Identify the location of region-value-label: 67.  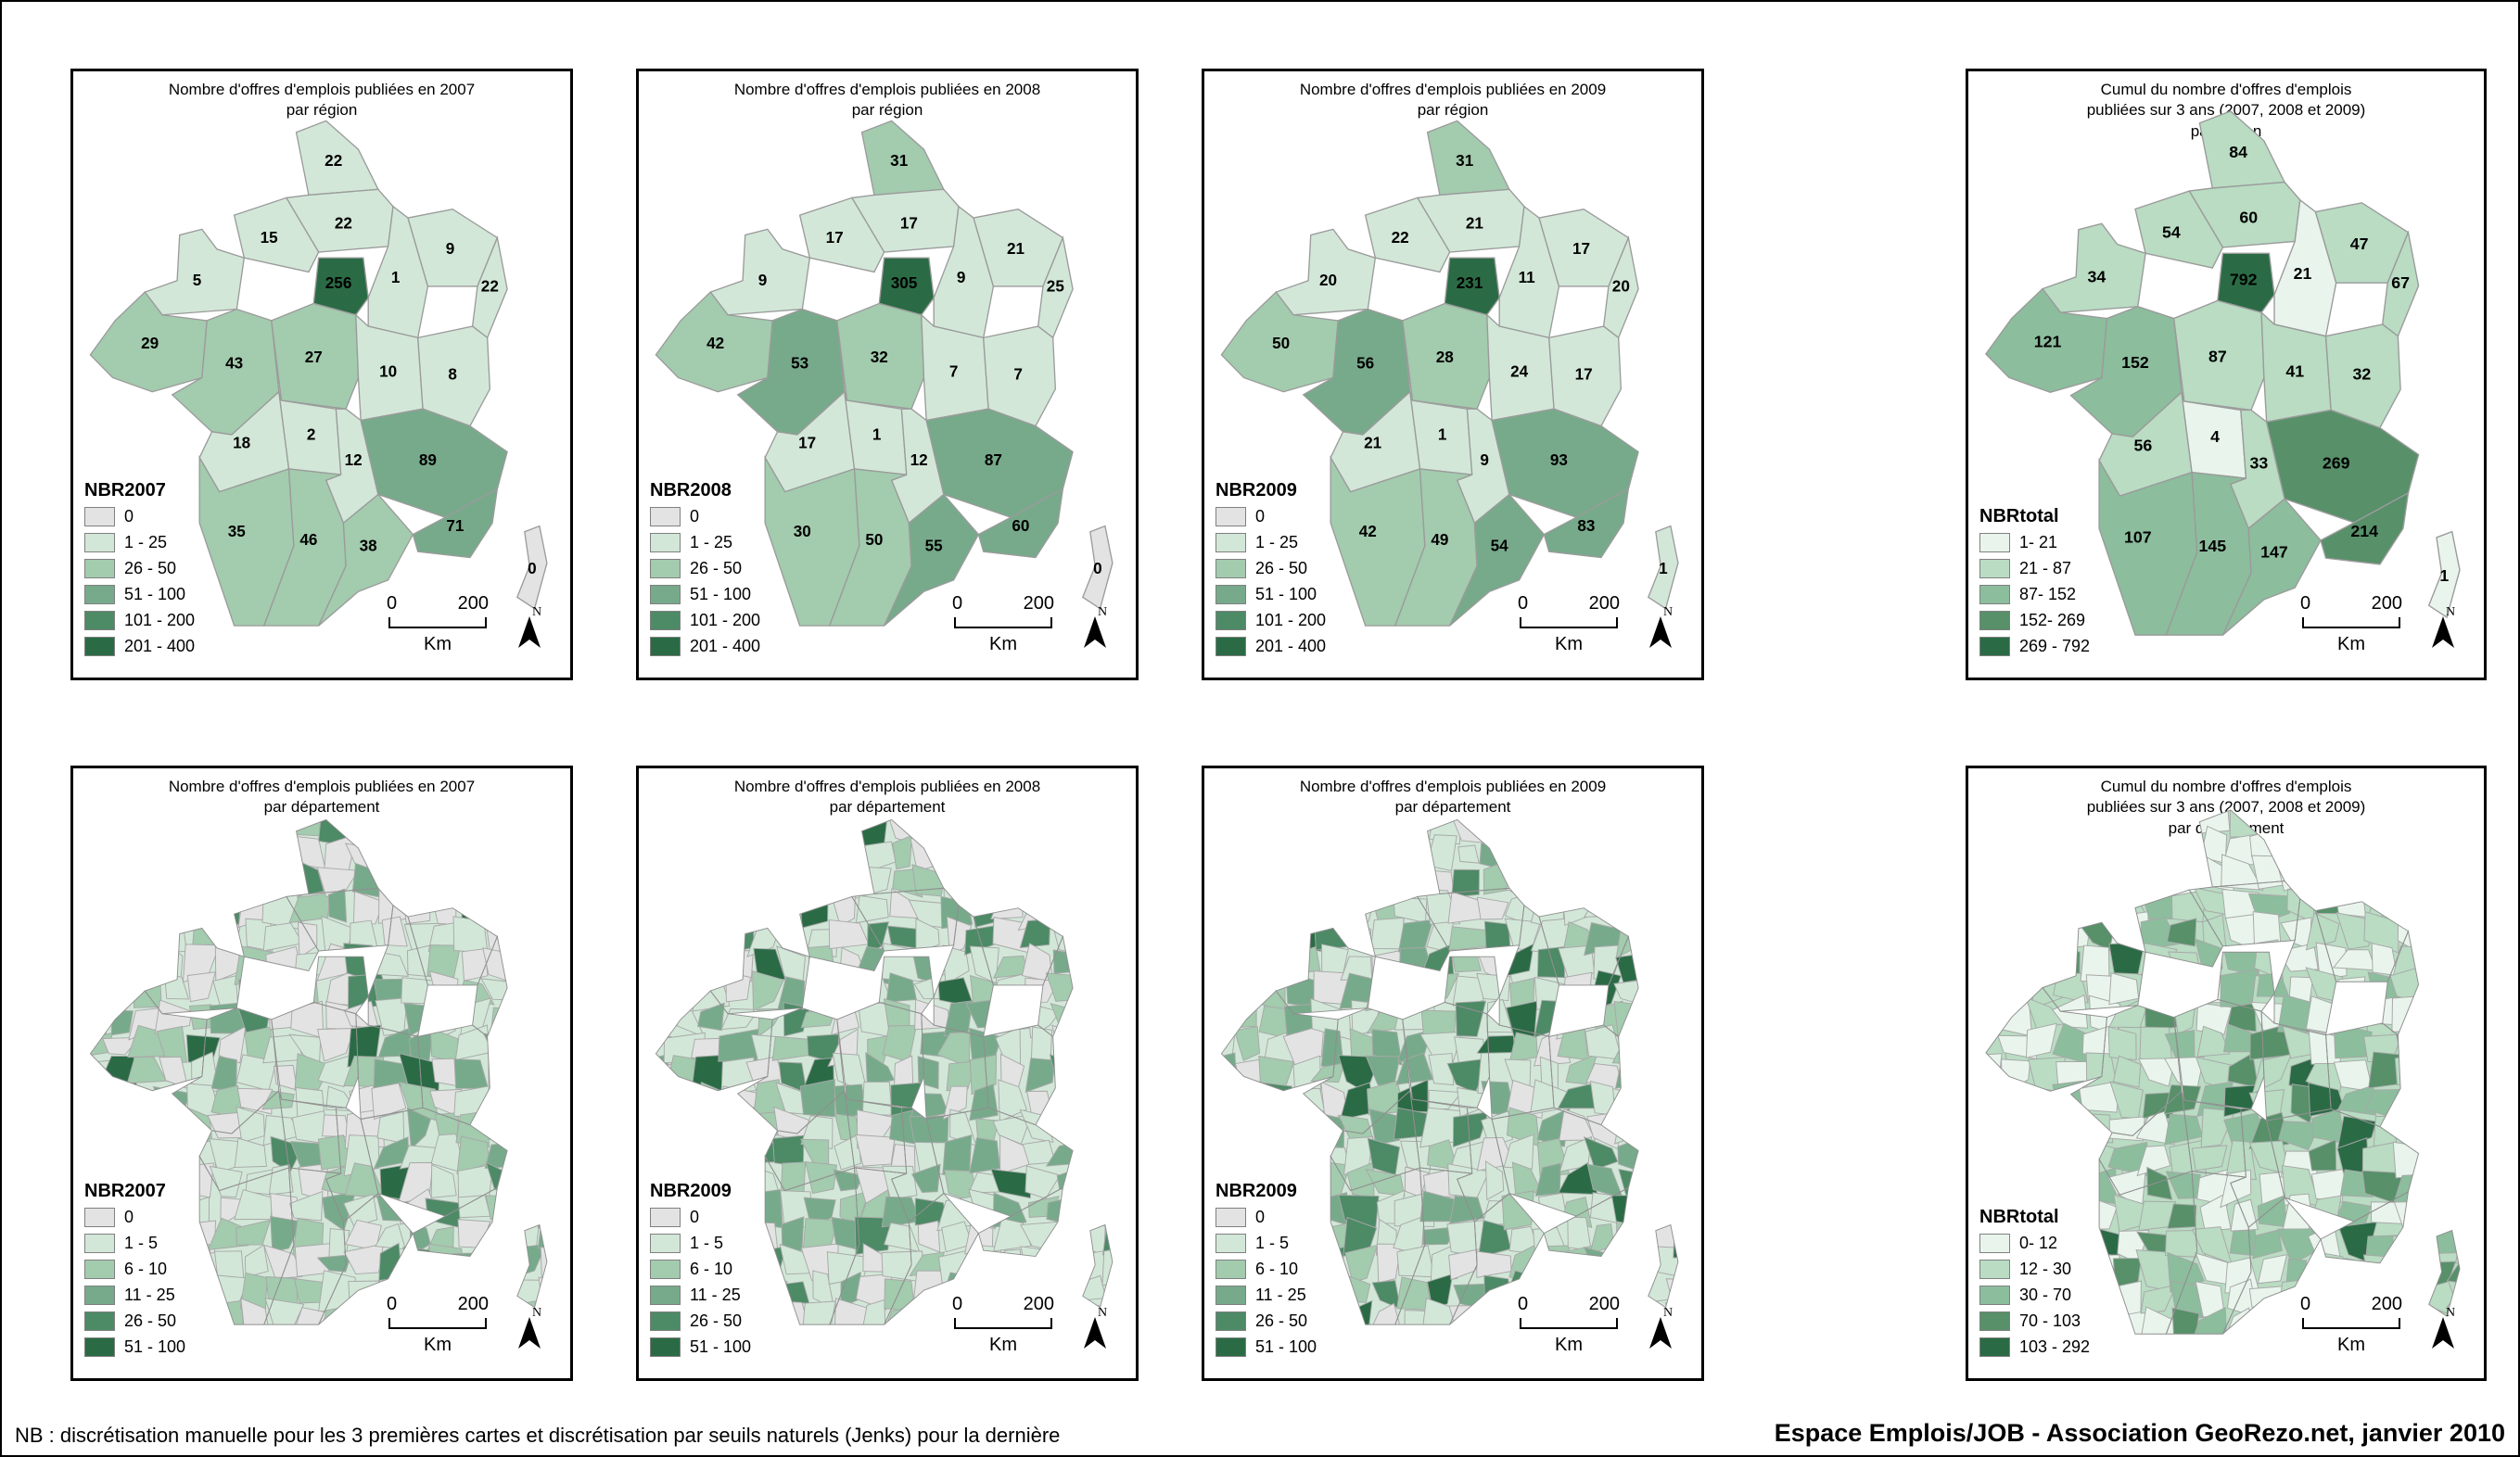
(2400, 283).